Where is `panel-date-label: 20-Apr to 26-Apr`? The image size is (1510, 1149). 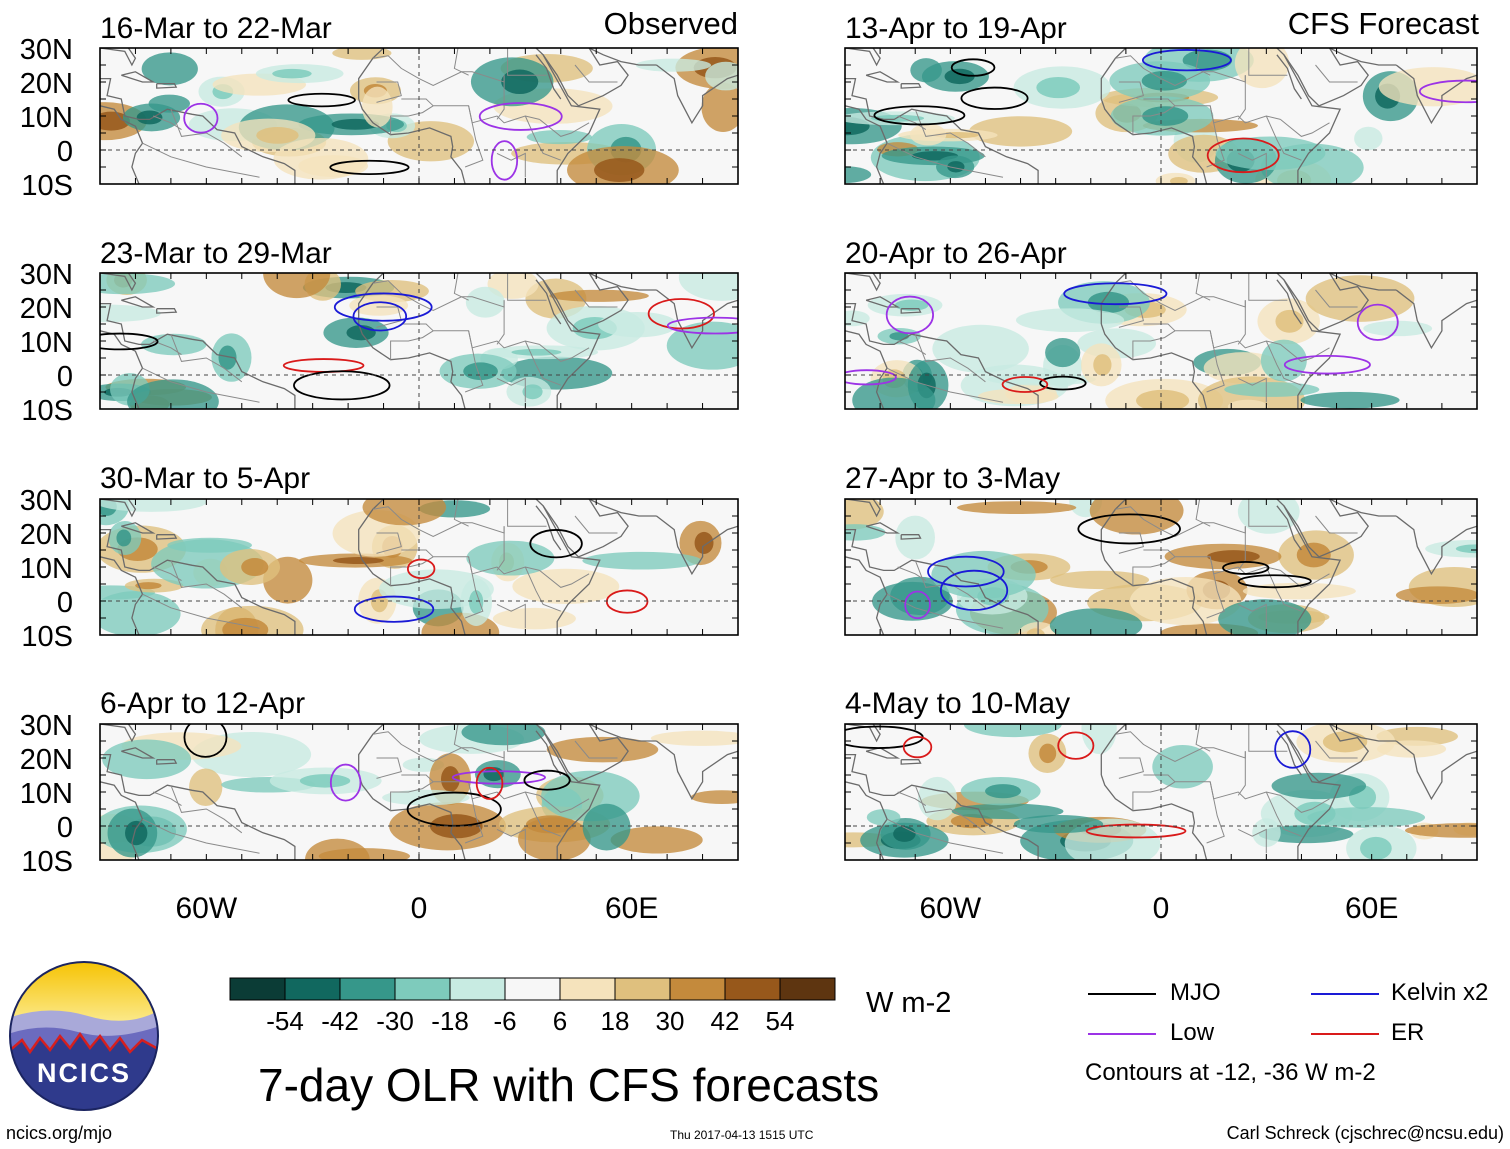 panel-date-label: 20-Apr to 26-Apr is located at coordinates (956, 253).